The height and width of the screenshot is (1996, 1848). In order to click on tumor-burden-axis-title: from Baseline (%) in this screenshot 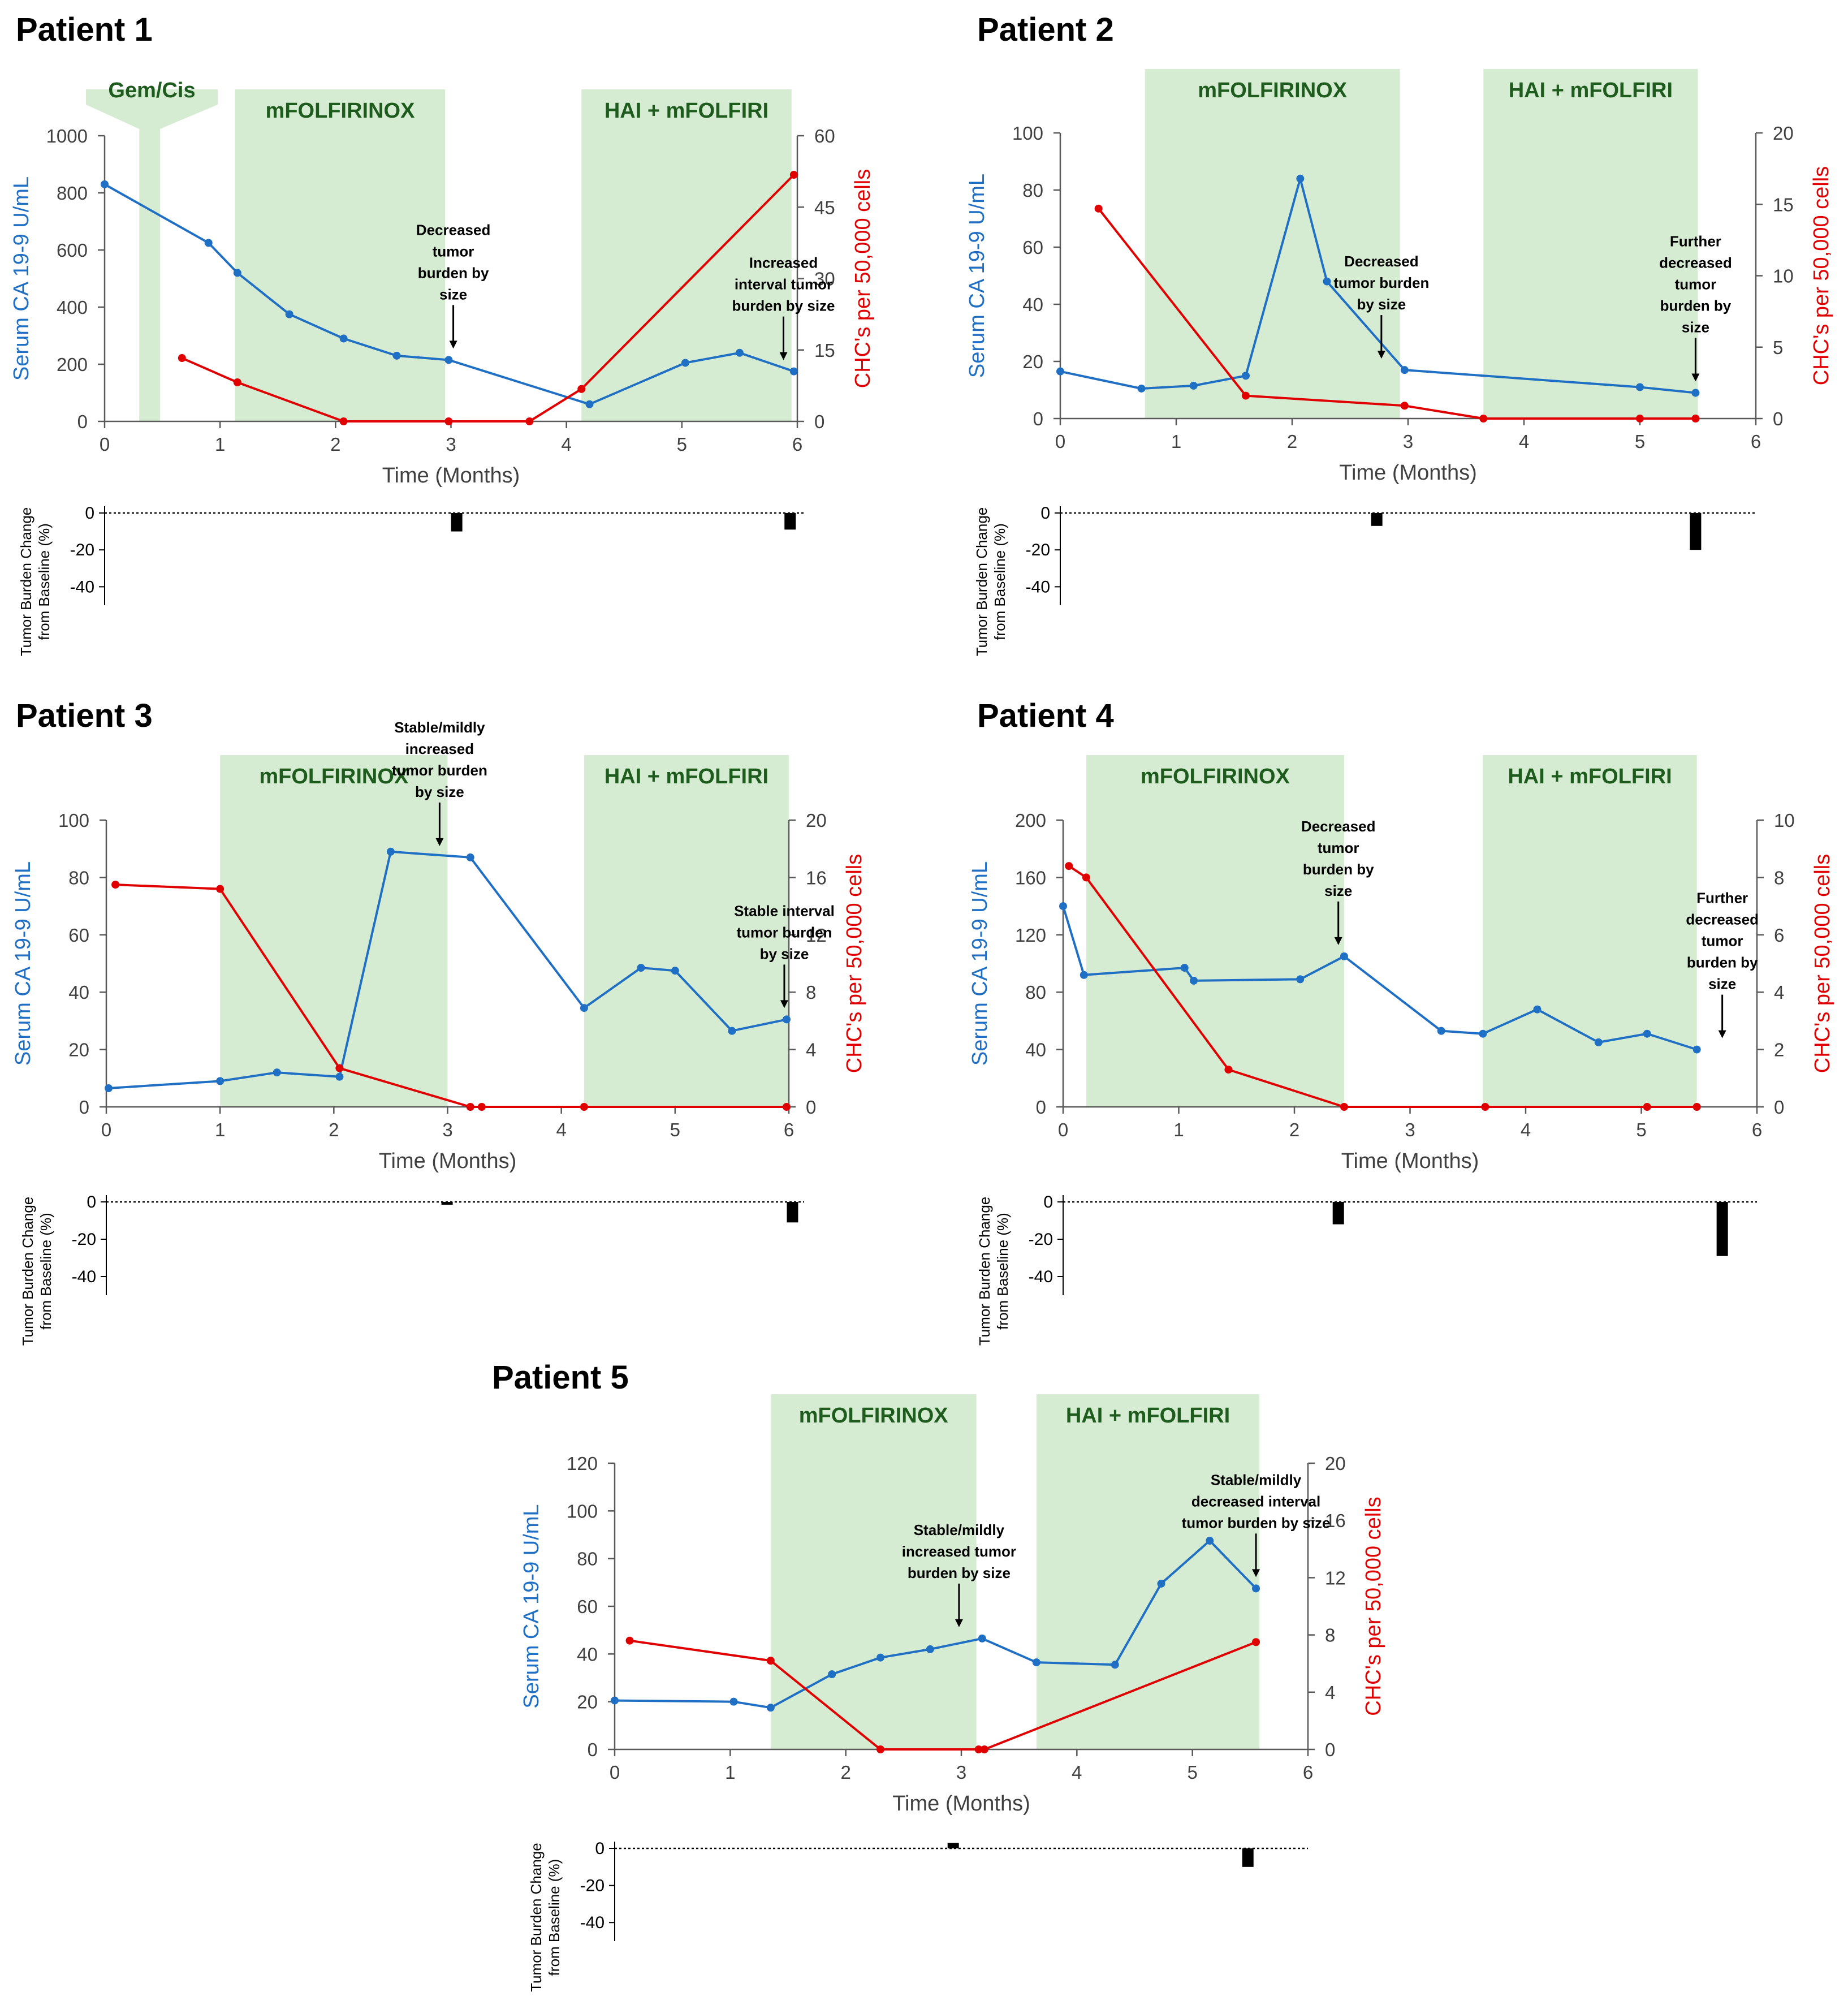, I will do `click(46, 1271)`.